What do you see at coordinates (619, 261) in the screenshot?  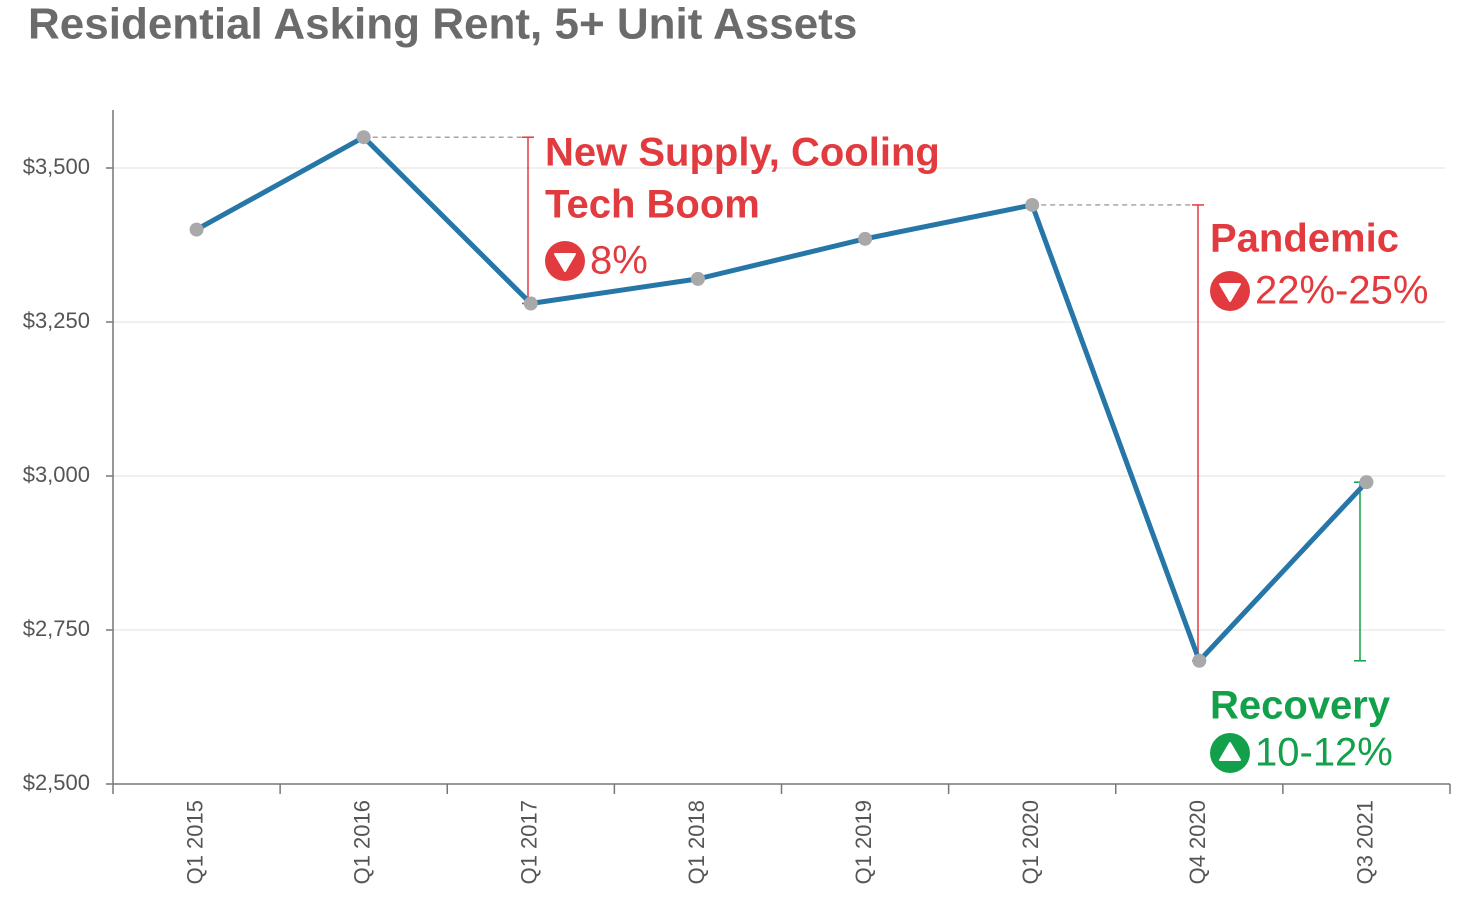 I see `change-text: 8%` at bounding box center [619, 261].